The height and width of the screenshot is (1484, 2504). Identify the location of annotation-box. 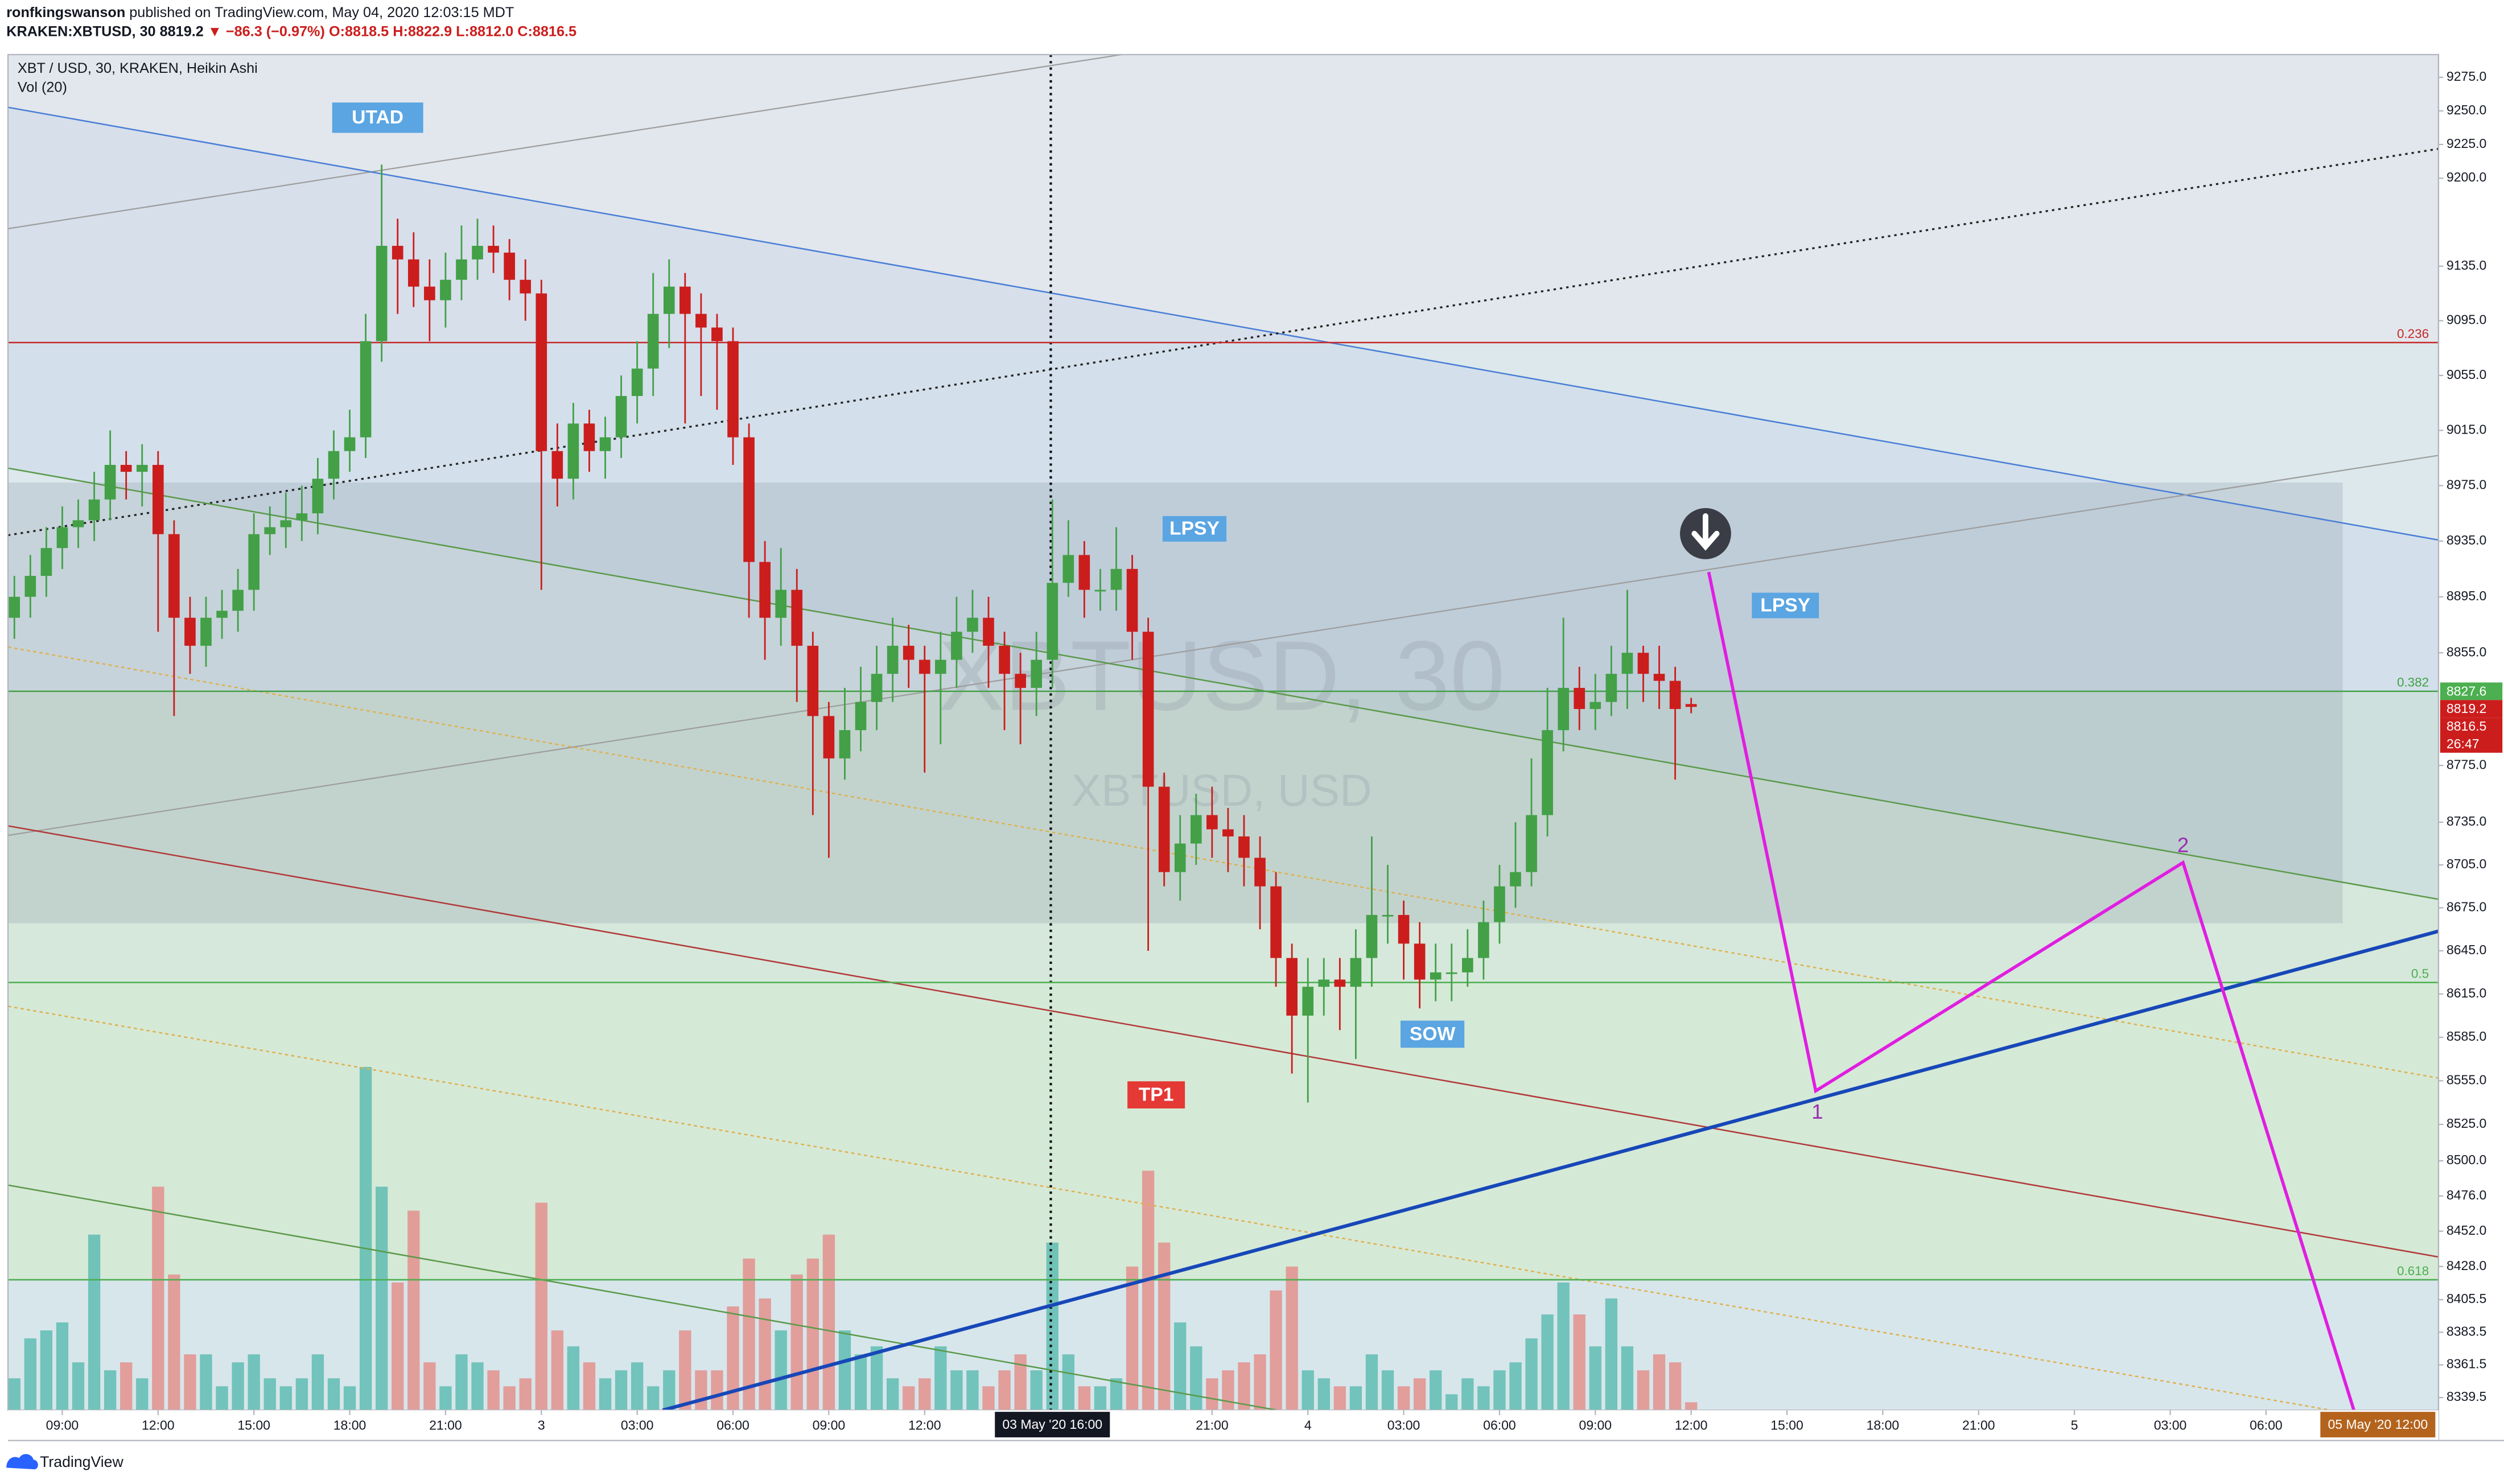
(1432, 1034).